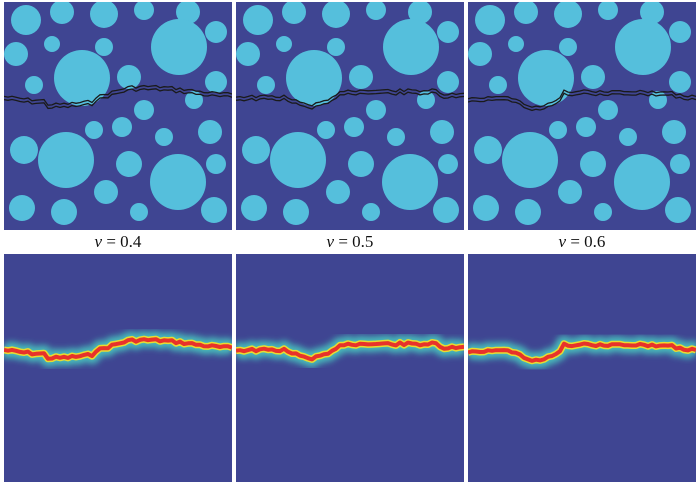 The width and height of the screenshot is (700, 482). I want to click on caption-2: v = 0.5, so click(350, 242).